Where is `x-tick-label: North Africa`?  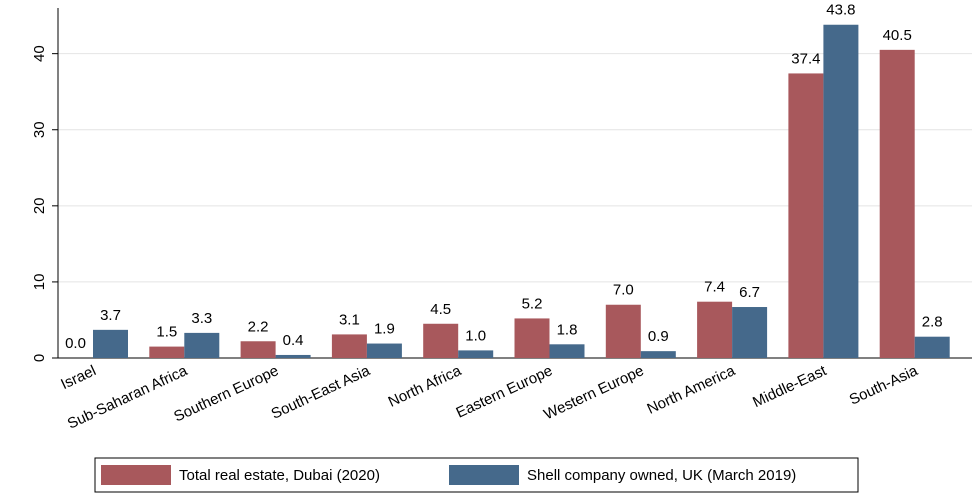 x-tick-label: North Africa is located at coordinates (425, 386).